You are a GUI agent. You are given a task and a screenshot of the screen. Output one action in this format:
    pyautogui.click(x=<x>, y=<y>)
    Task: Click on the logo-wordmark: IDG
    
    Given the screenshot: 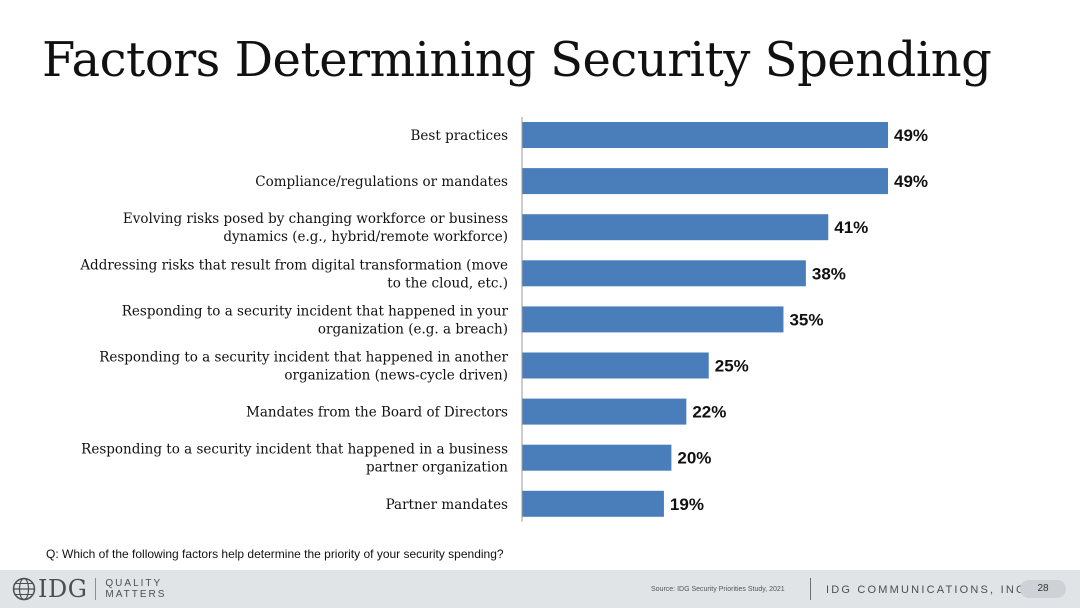 What is the action you would take?
    pyautogui.click(x=63, y=589)
    